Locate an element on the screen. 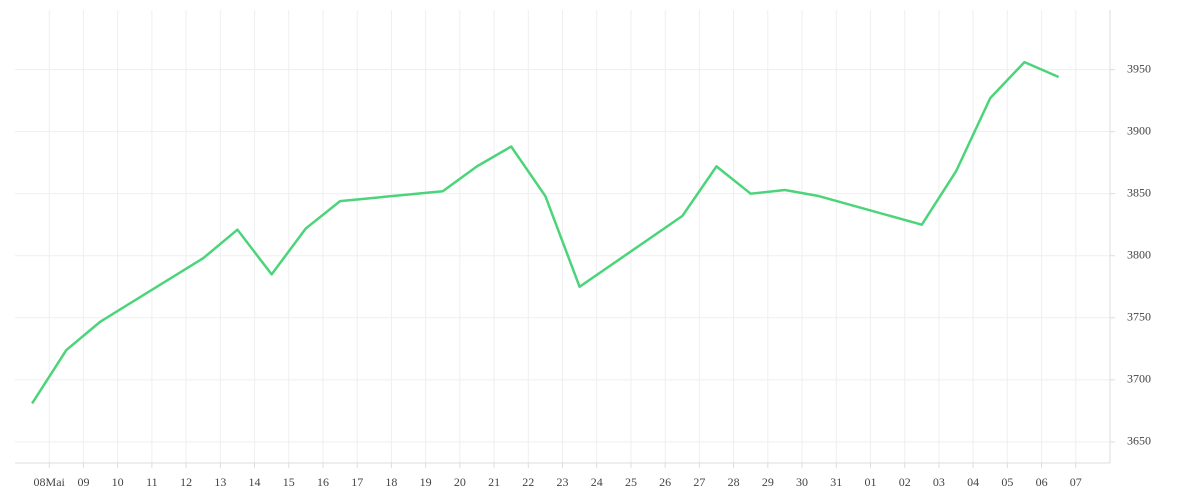 The height and width of the screenshot is (500, 1200). x-tick-label: 30 is located at coordinates (802, 482).